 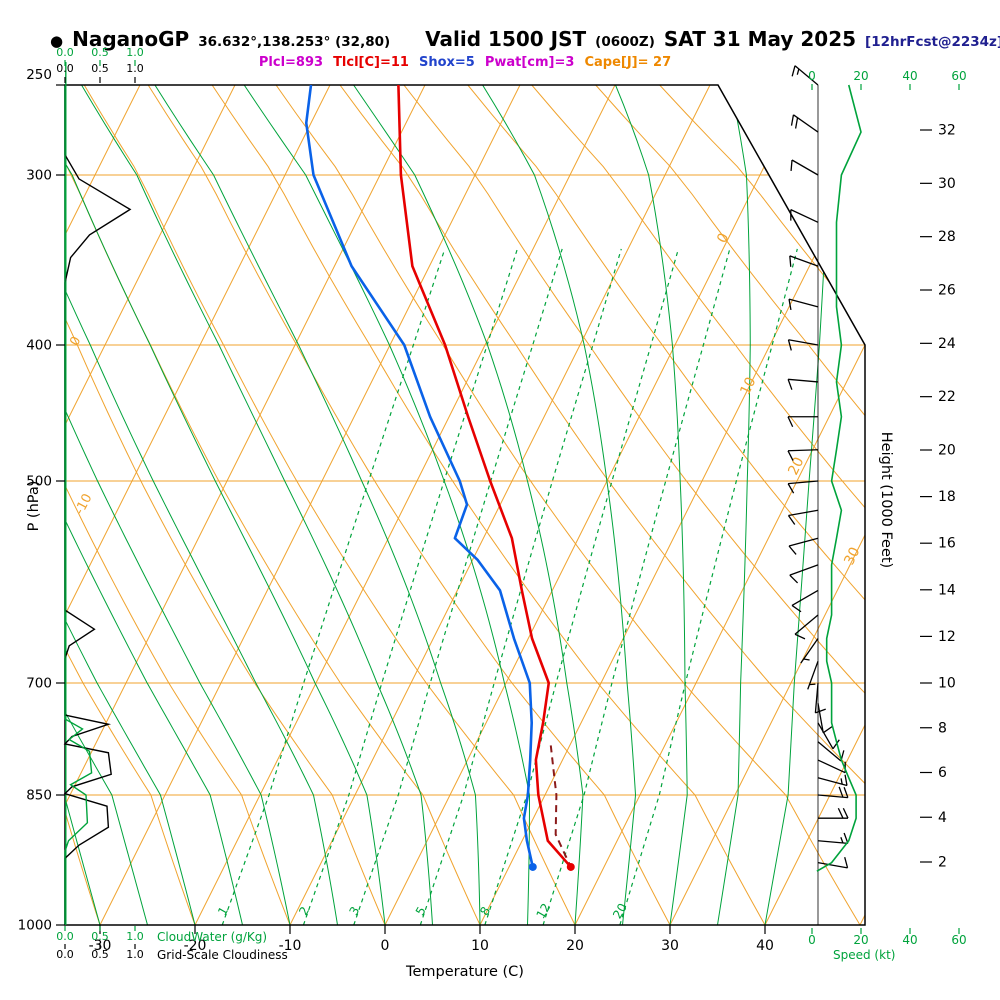 I want to click on stability-index: Shox=5, so click(x=446, y=62).